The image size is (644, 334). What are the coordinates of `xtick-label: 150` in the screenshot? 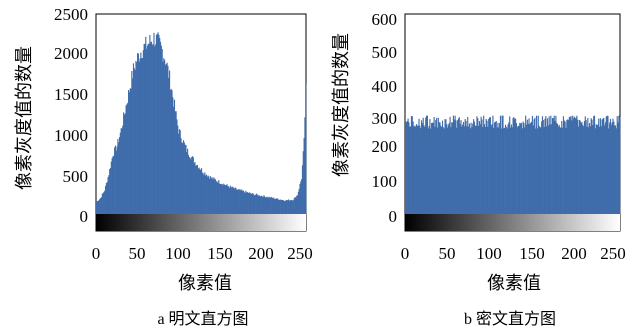 It's located at (220, 253).